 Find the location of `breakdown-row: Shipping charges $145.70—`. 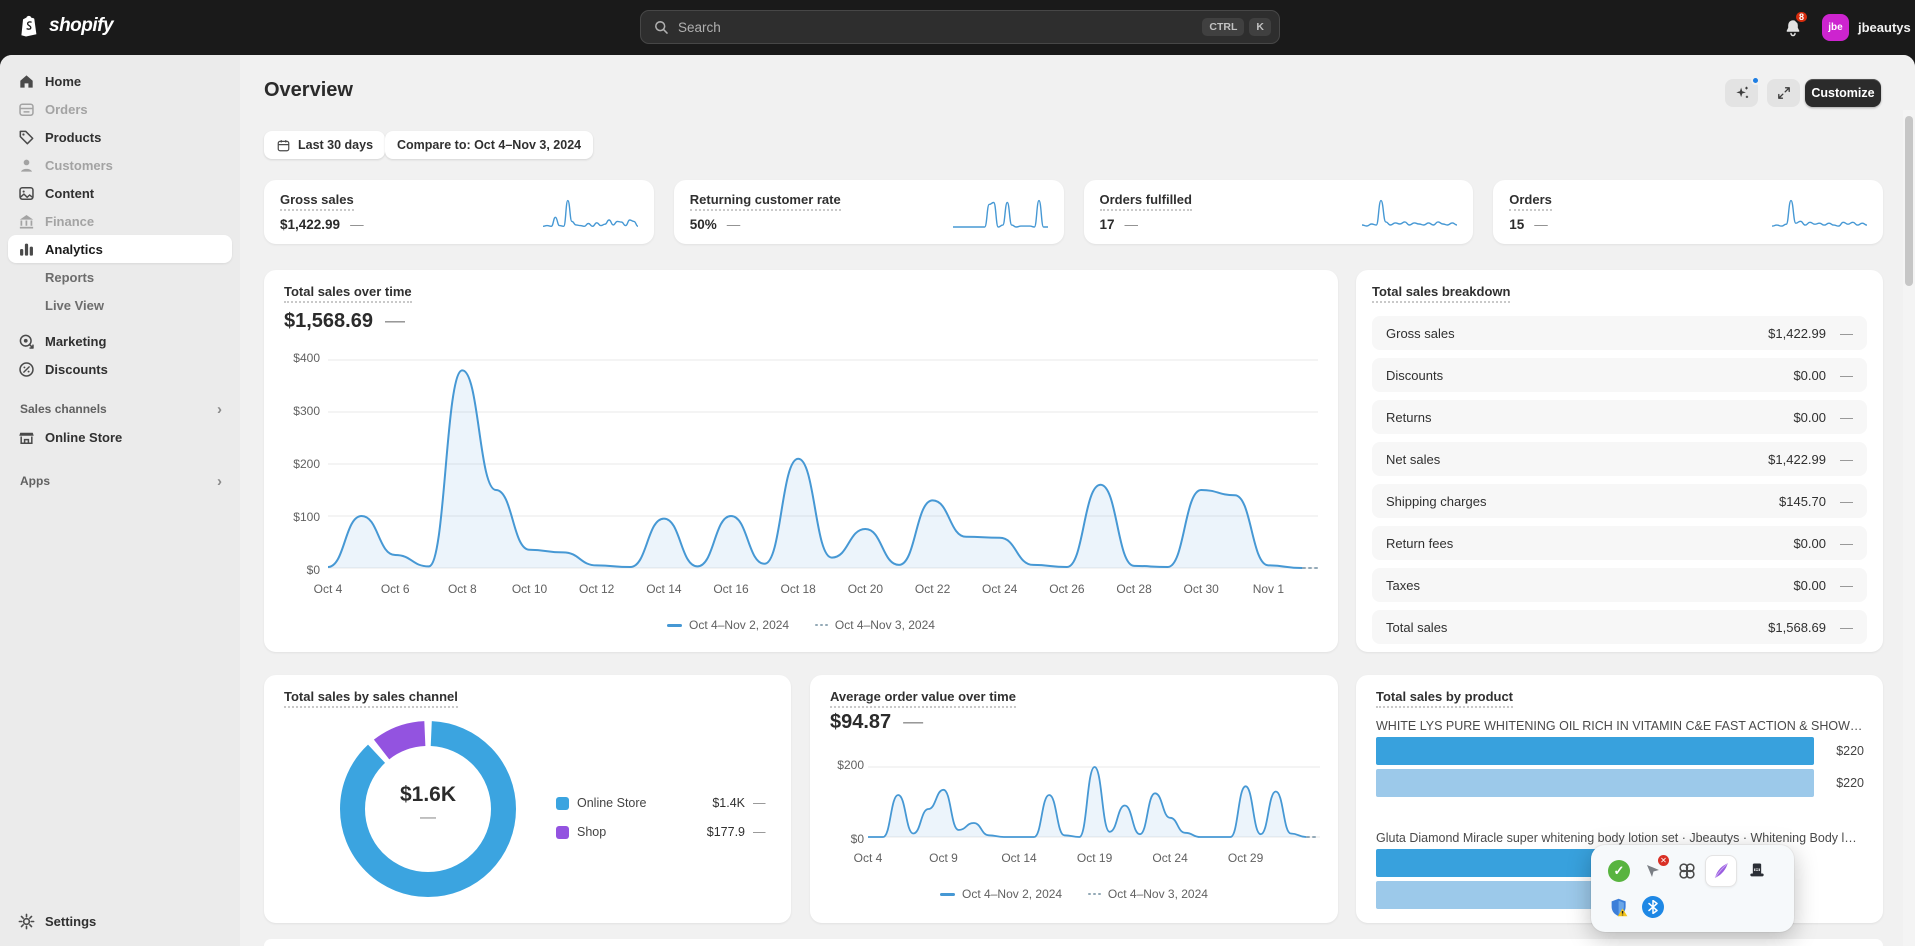

breakdown-row: Shipping charges $145.70— is located at coordinates (1619, 501).